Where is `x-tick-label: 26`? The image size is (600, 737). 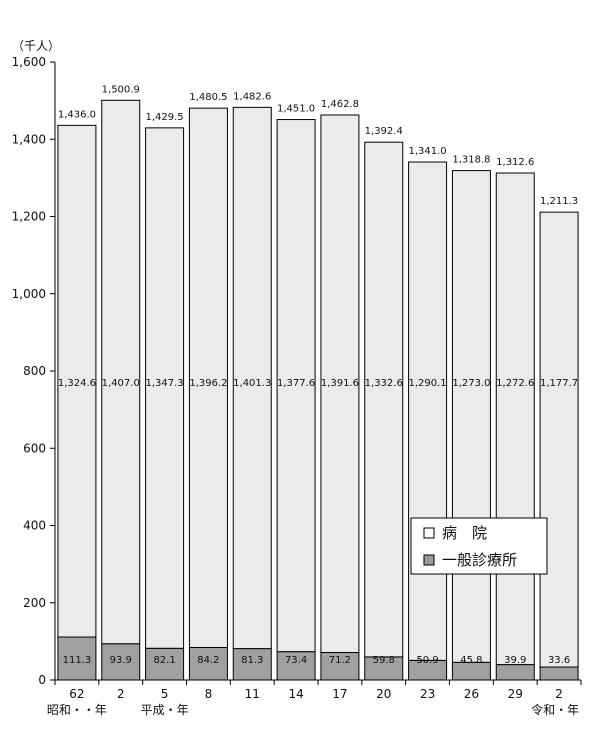
x-tick-label: 26 is located at coordinates (471, 694).